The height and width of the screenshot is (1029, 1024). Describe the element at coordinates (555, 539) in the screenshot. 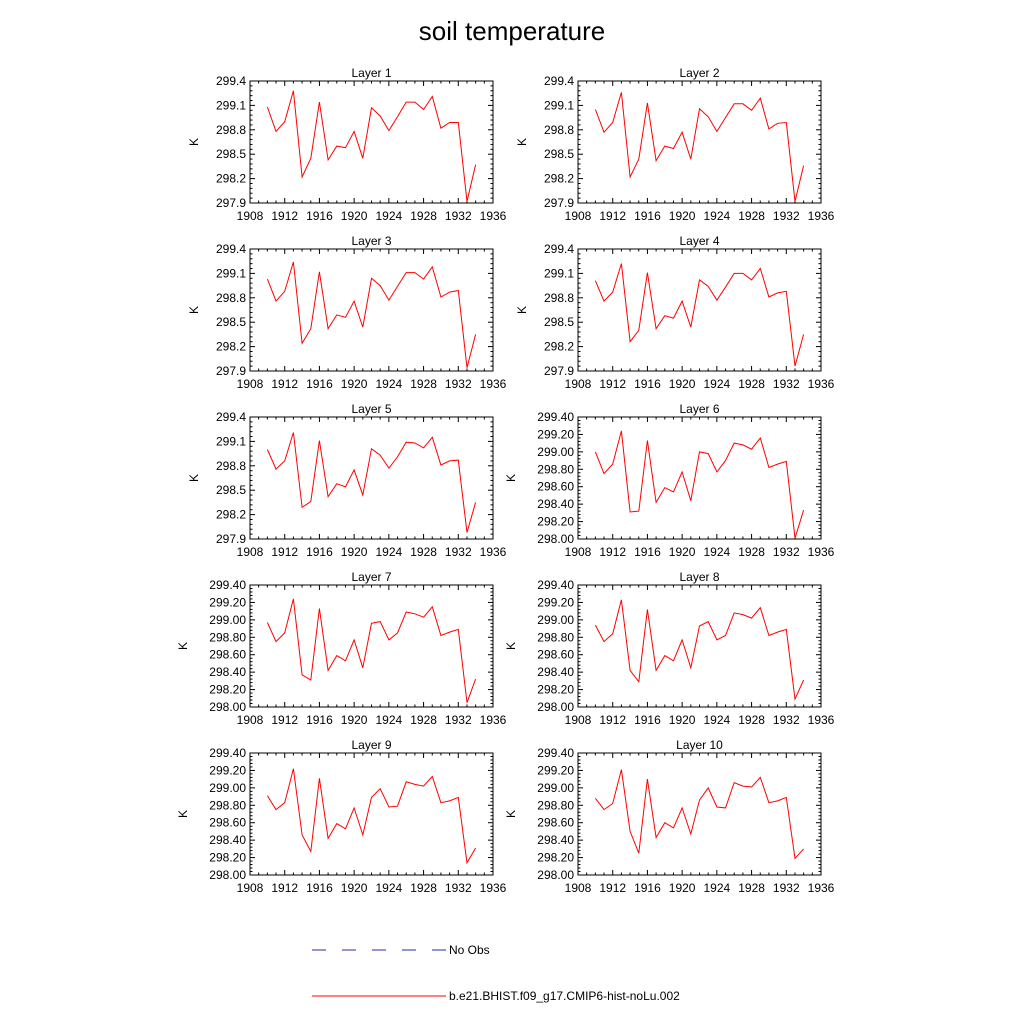

I see `y-tick-label: 298.00` at that location.